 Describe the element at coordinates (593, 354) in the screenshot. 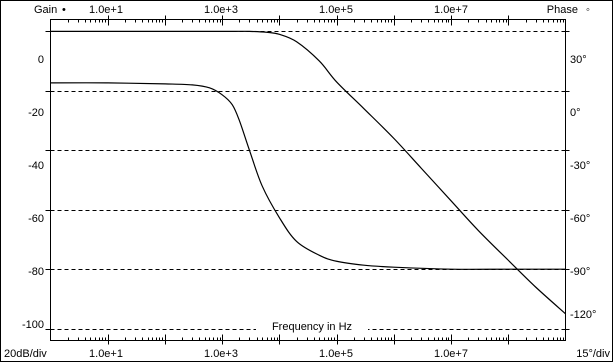

I see `phase-scale-label: 15°/div` at that location.